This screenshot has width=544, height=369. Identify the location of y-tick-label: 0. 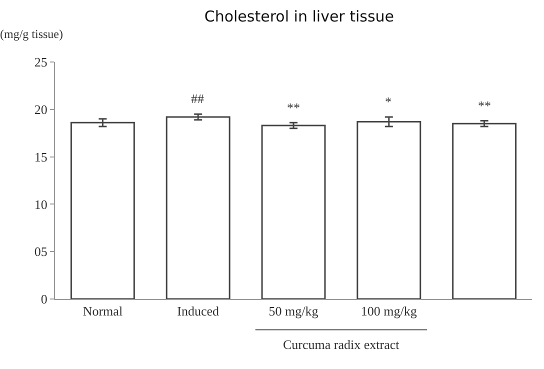
(44, 299).